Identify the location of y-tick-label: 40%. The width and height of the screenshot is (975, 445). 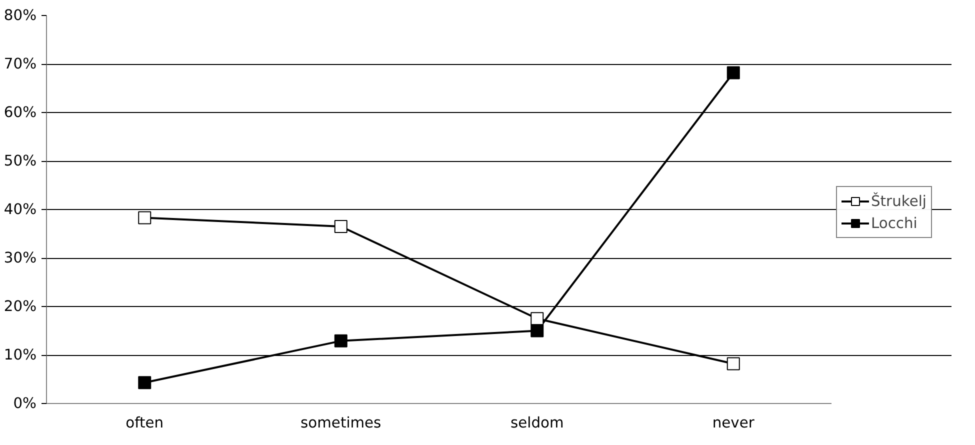
(20, 209).